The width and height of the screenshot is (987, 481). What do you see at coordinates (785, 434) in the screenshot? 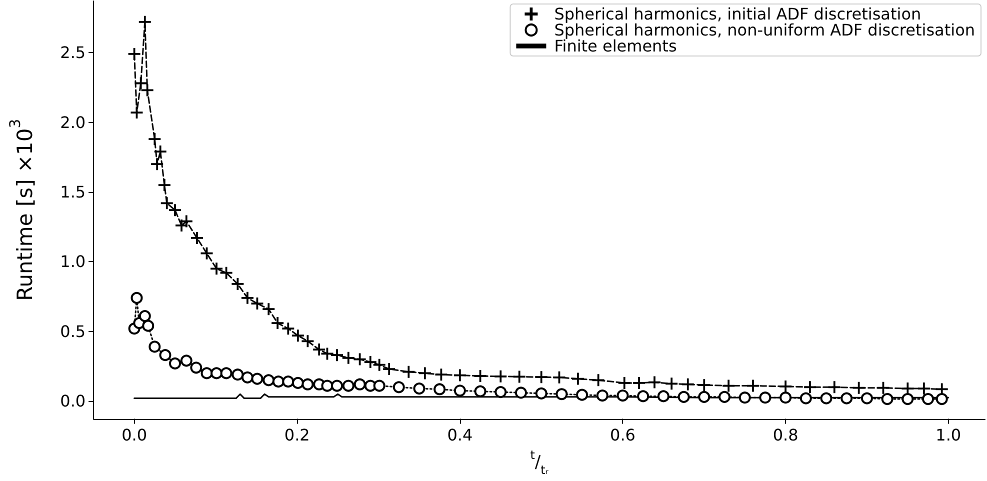
I see `x-tick-label: 0.8` at bounding box center [785, 434].